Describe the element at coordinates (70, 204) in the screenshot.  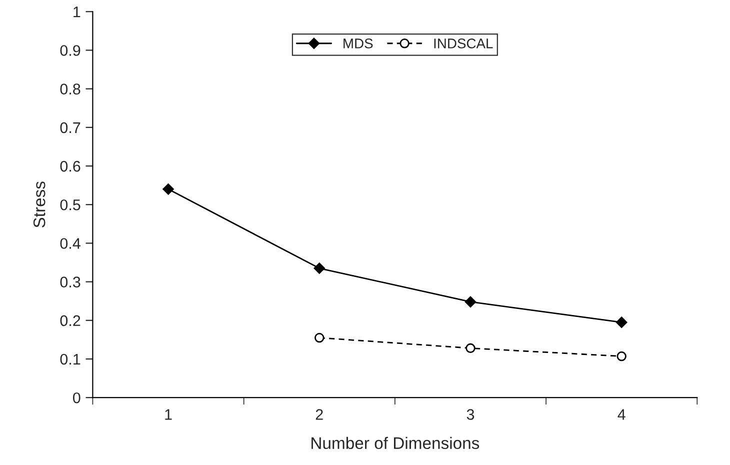
I see `y-tick-label: 0.5` at that location.